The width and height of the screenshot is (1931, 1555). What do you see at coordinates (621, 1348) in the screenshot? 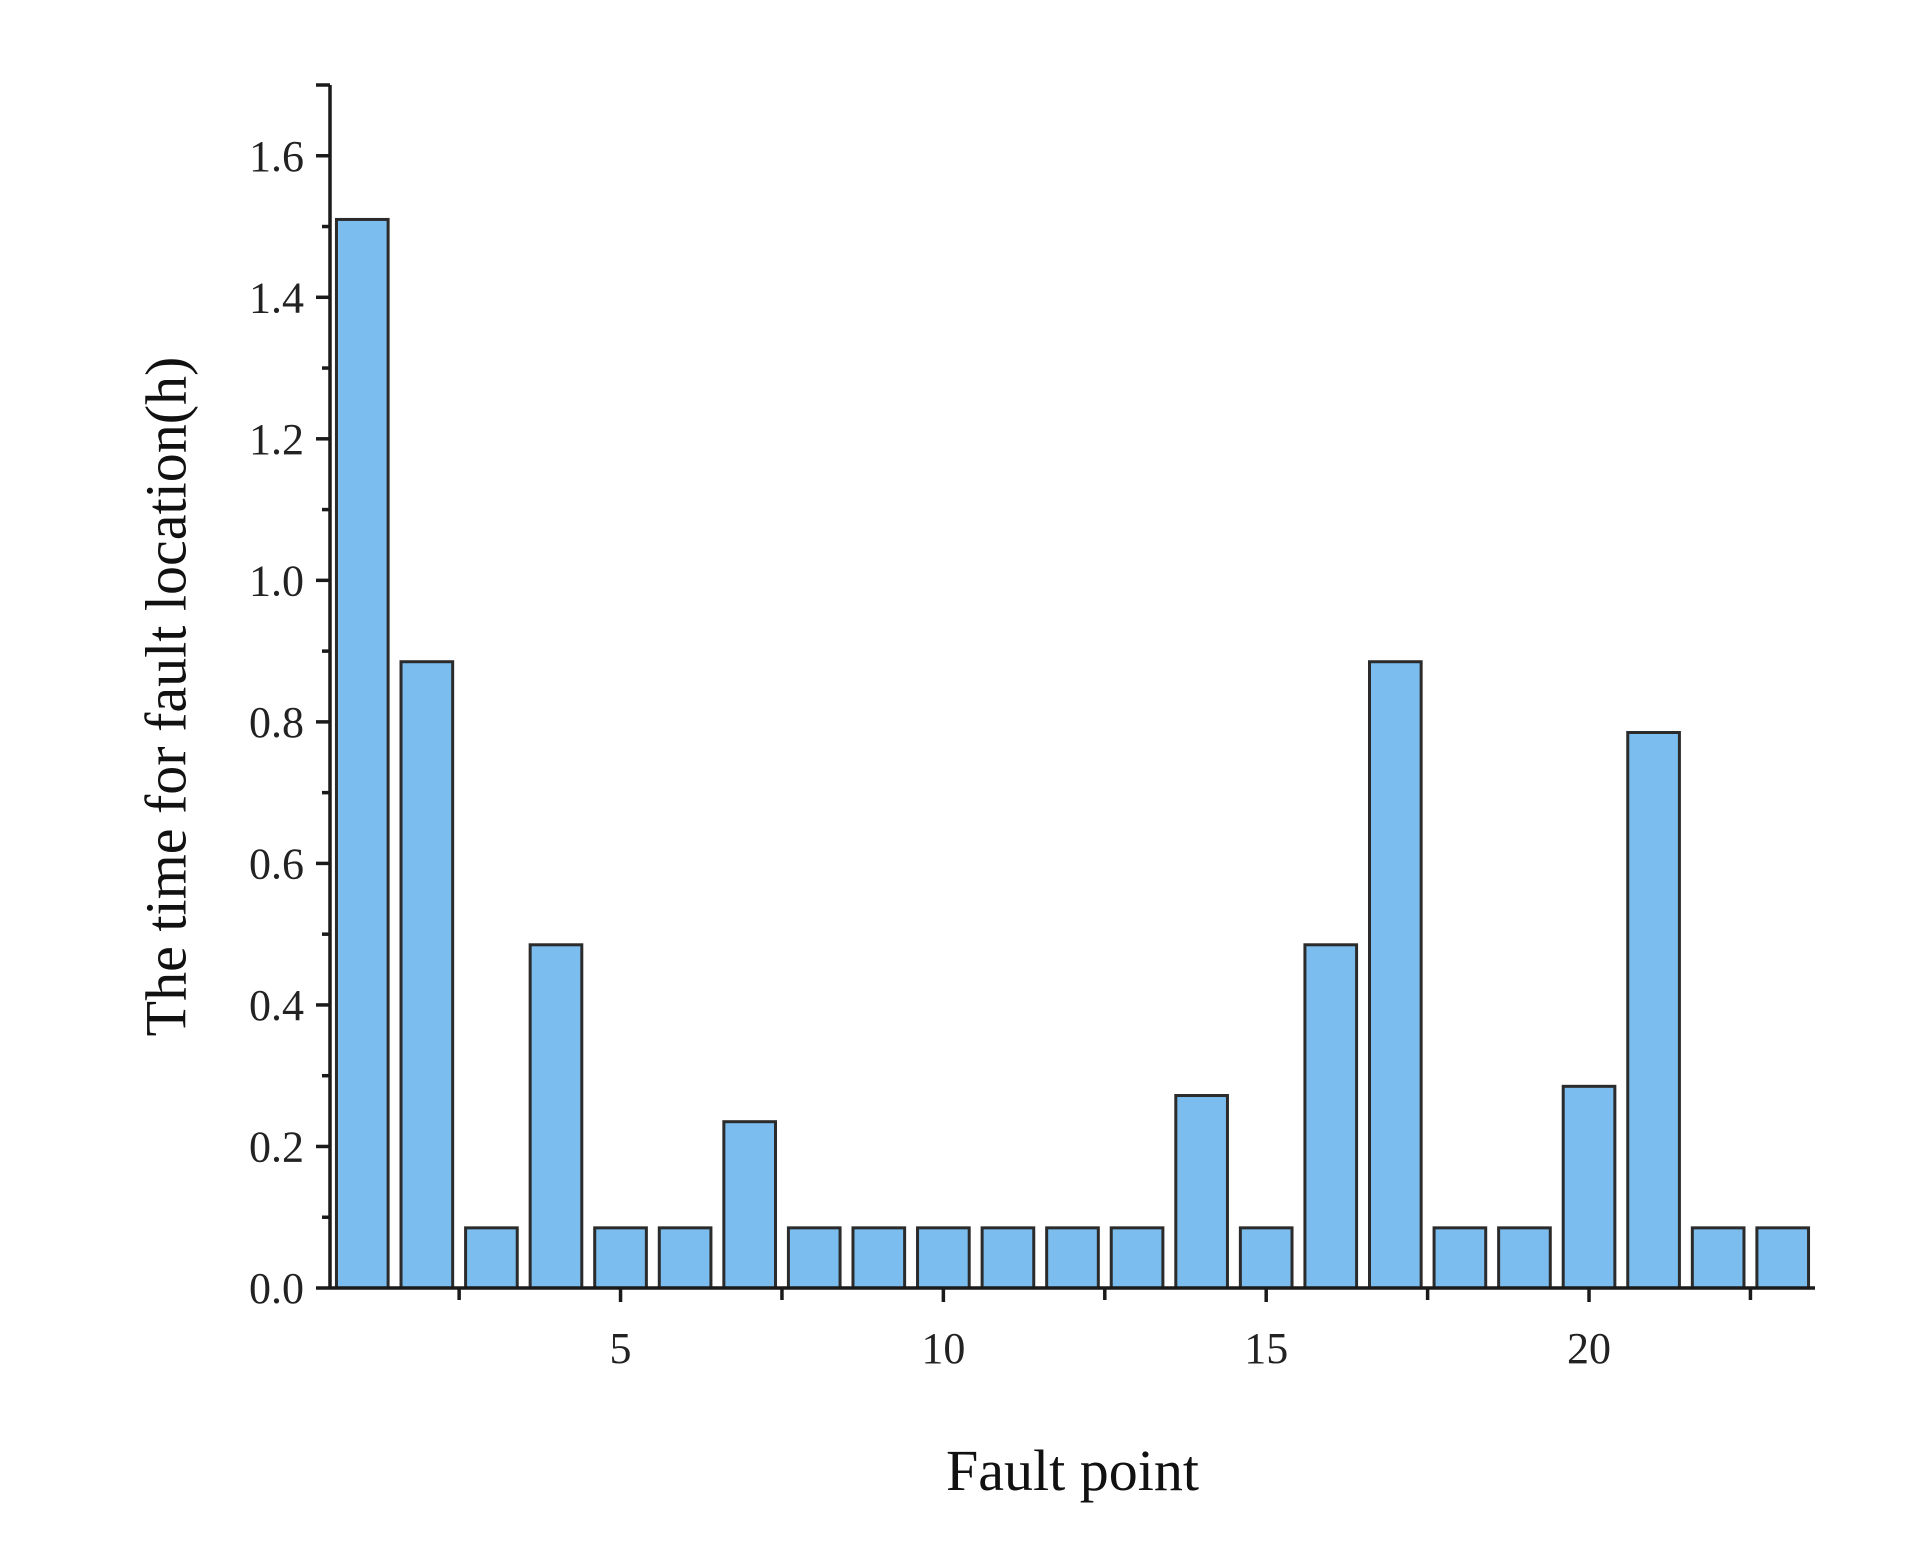
I see `x-tick-label: 5` at bounding box center [621, 1348].